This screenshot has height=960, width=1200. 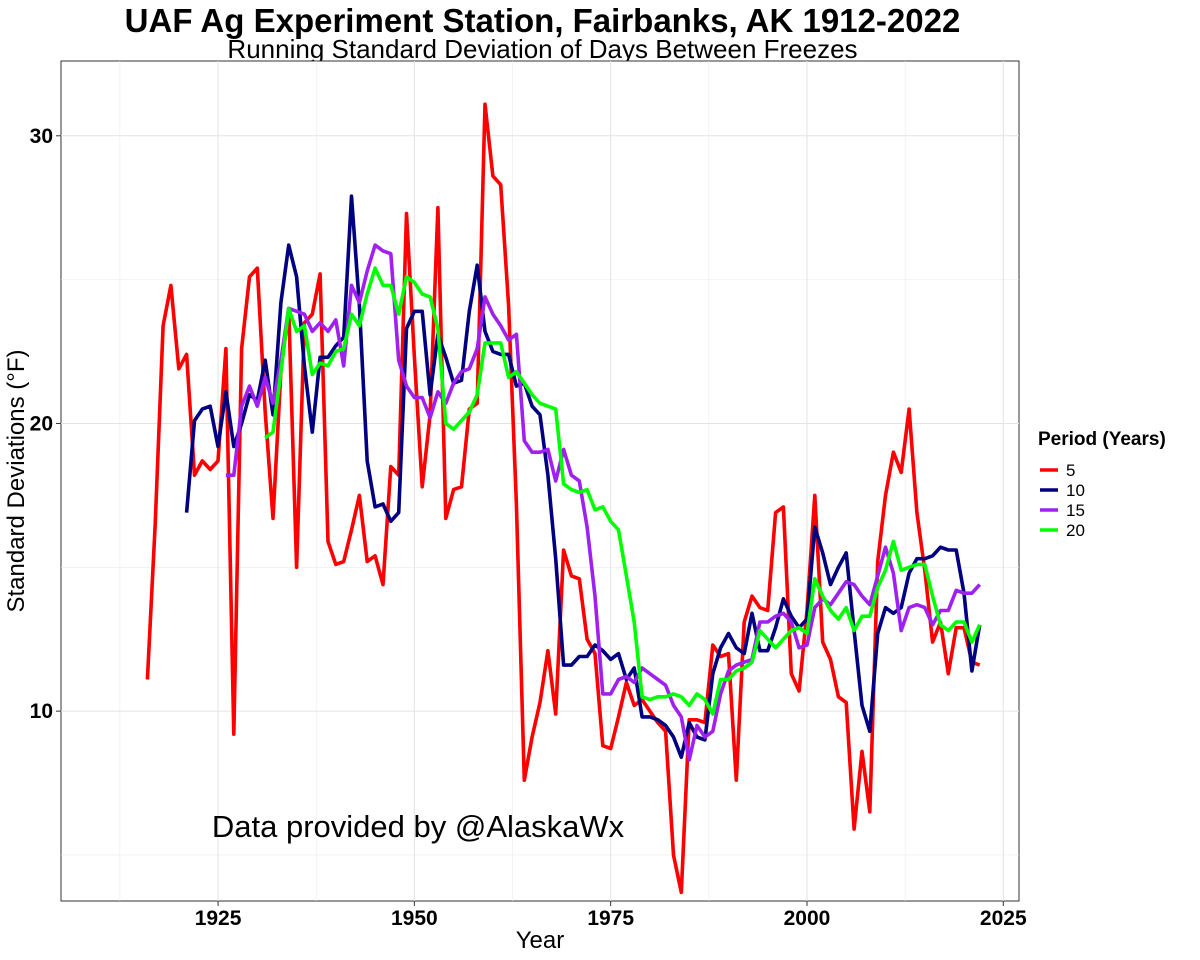 What do you see at coordinates (418, 826) in the screenshot?
I see `data-credit-annotation: Data provided by @AlaskaWx` at bounding box center [418, 826].